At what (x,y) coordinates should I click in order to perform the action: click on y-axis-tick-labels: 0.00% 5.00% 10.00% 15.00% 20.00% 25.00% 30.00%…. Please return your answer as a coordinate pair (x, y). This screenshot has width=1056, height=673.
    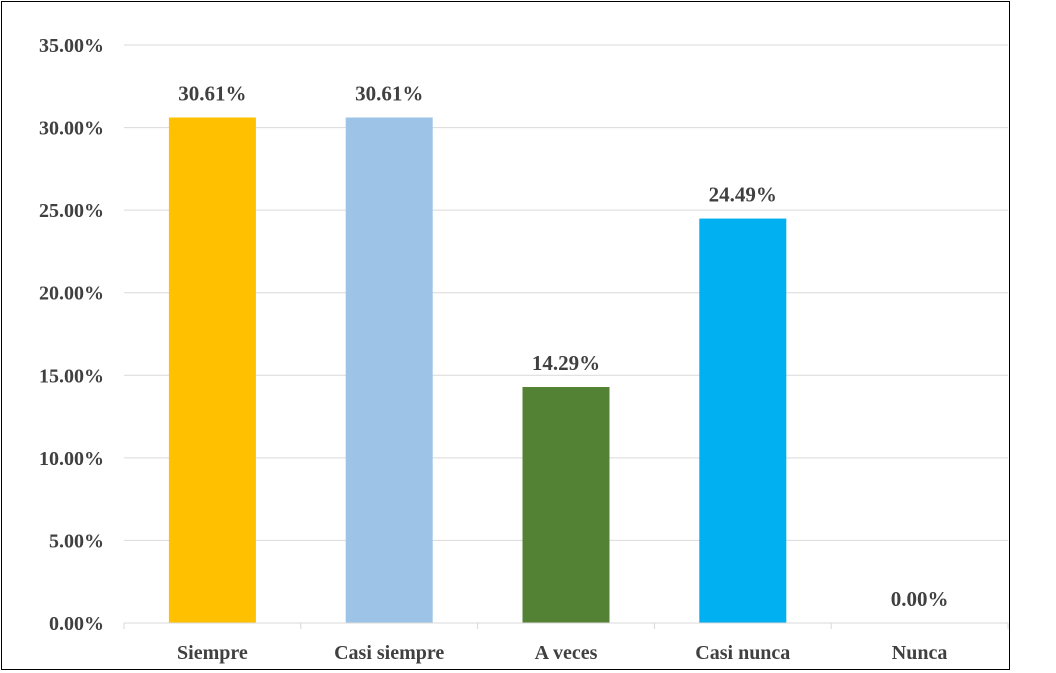
    Looking at the image, I should click on (71, 335).